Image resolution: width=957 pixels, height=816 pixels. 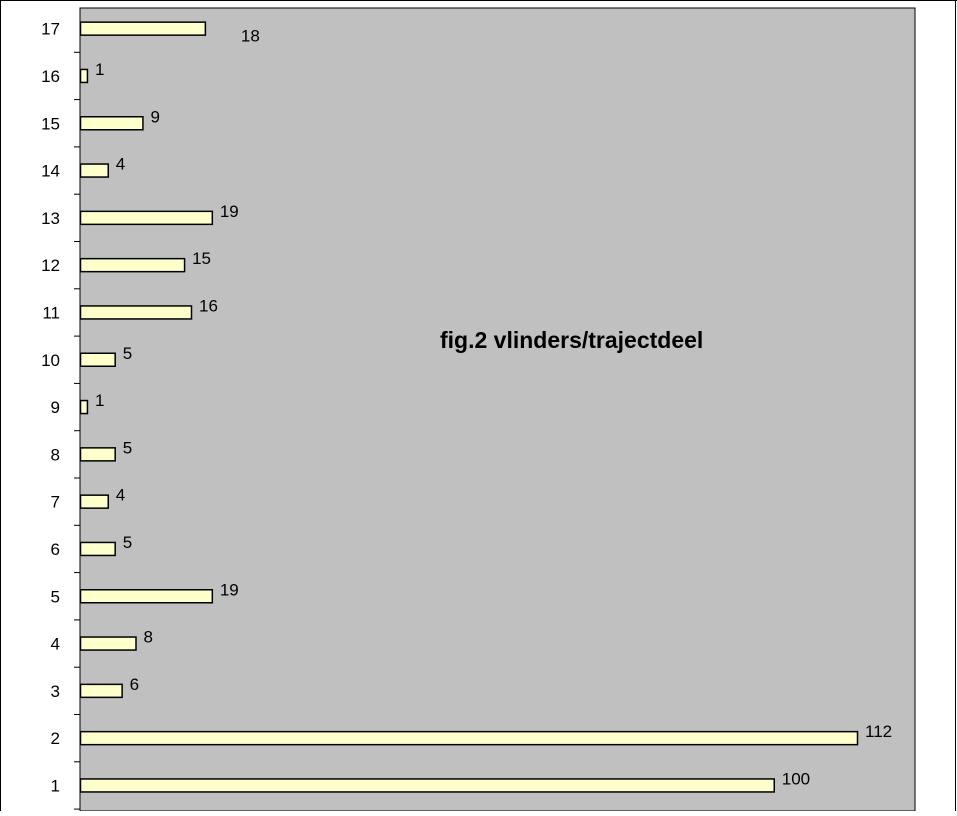 I want to click on category-label-12: 12, so click(x=50, y=265).